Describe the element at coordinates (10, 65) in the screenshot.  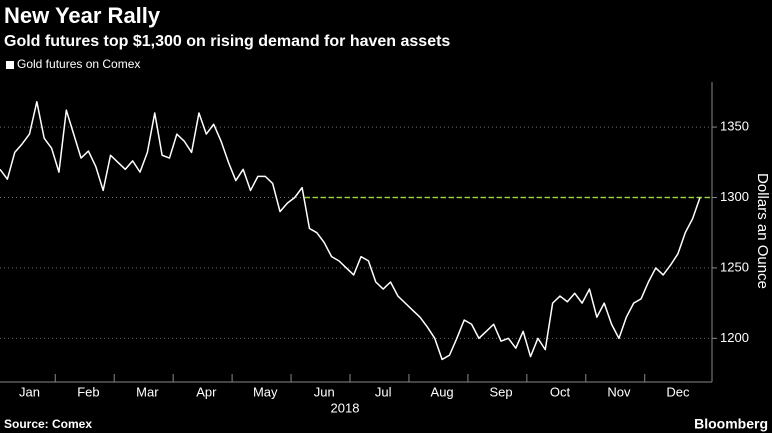
I see `legend-swatch` at that location.